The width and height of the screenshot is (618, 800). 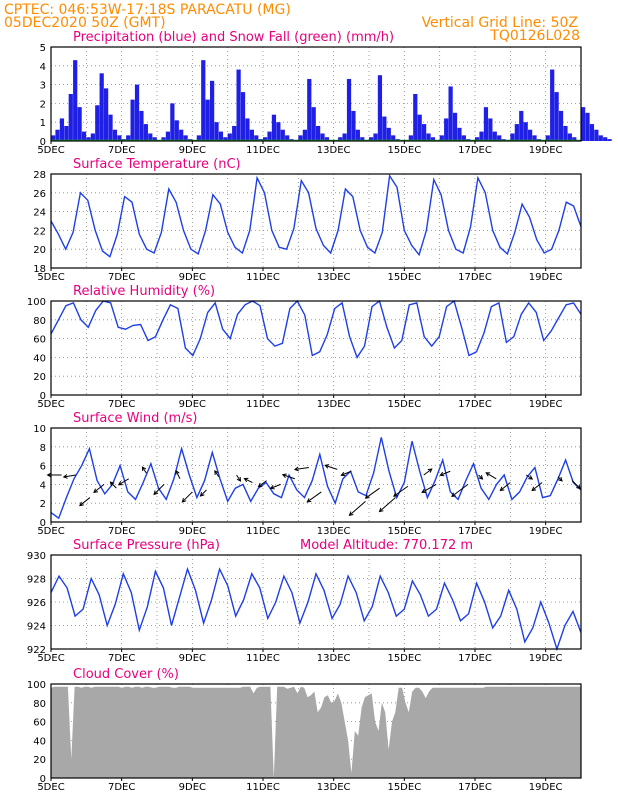 I want to click on pres-xtick-label: 9DEC, so click(x=192, y=658).